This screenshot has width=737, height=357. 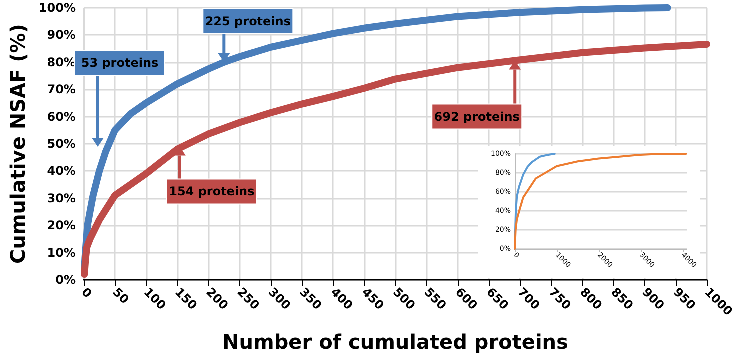 What do you see at coordinates (212, 191) in the screenshot?
I see `annotation: 154 proteins` at bounding box center [212, 191].